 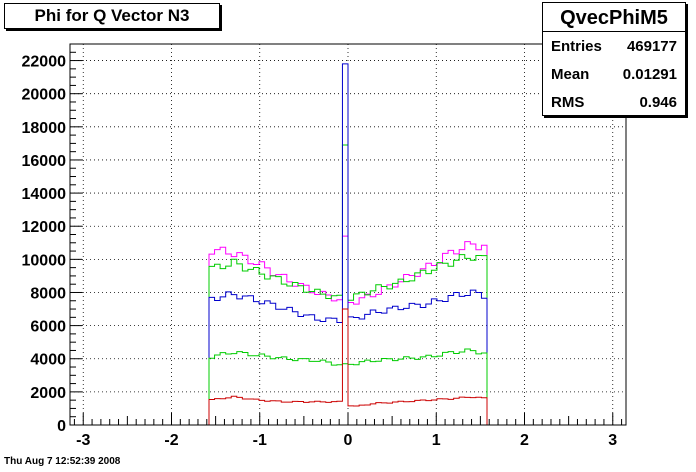 What do you see at coordinates (614, 46) in the screenshot?
I see `stats-row-entries: Entries 469177` at bounding box center [614, 46].